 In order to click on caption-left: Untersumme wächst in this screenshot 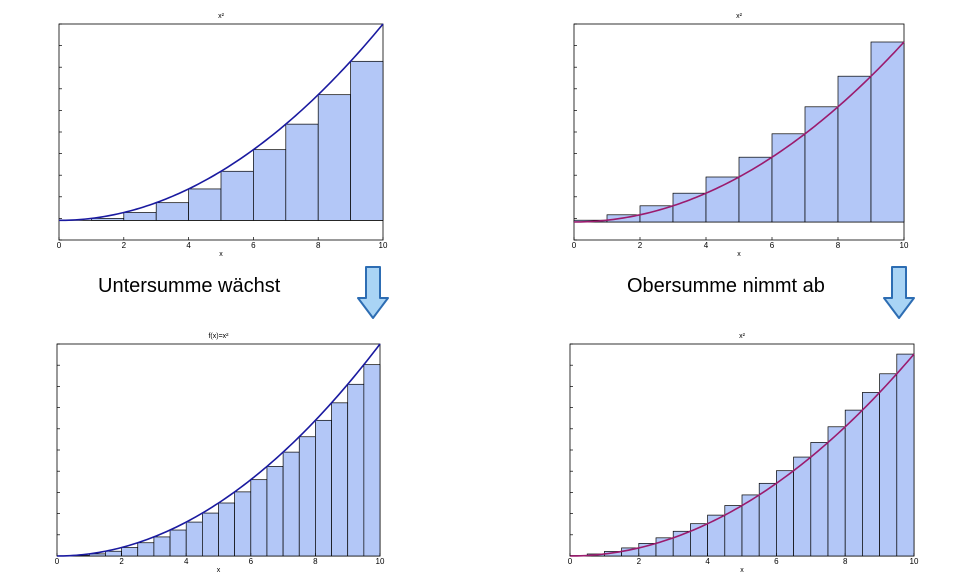, I will do `click(189, 286)`.